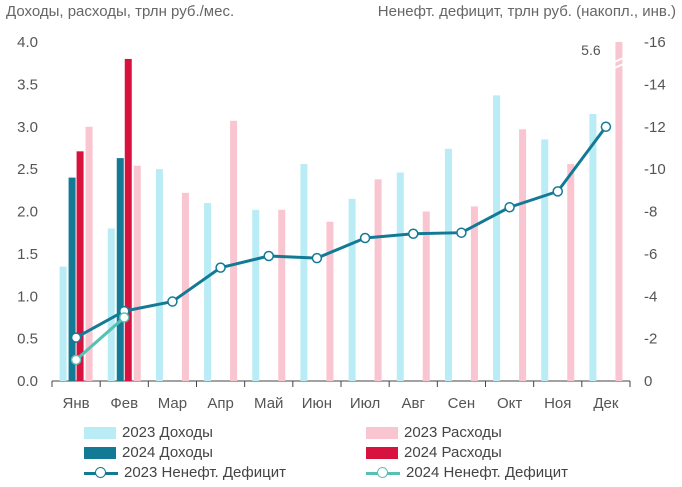 The width and height of the screenshot is (682, 487). I want to click on legend-swatch-income-2023, so click(100, 432).